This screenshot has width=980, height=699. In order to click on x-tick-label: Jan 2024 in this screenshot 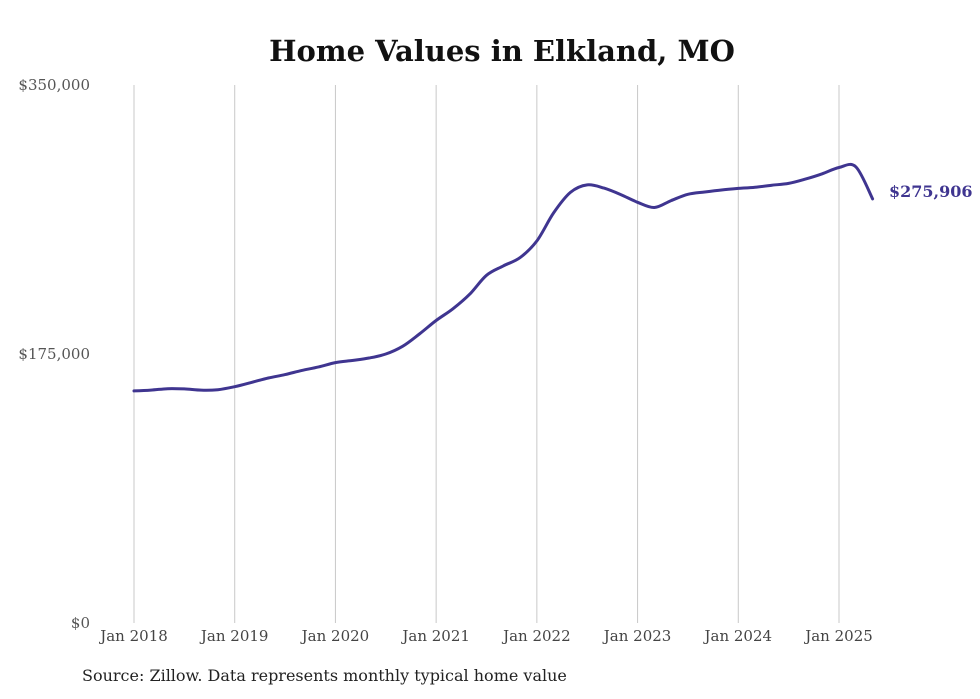, I will do `click(738, 636)`.